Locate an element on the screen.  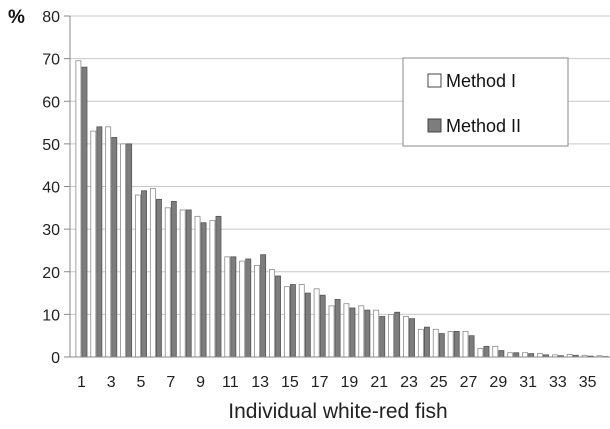
x-tick-label: 25 is located at coordinates (439, 382).